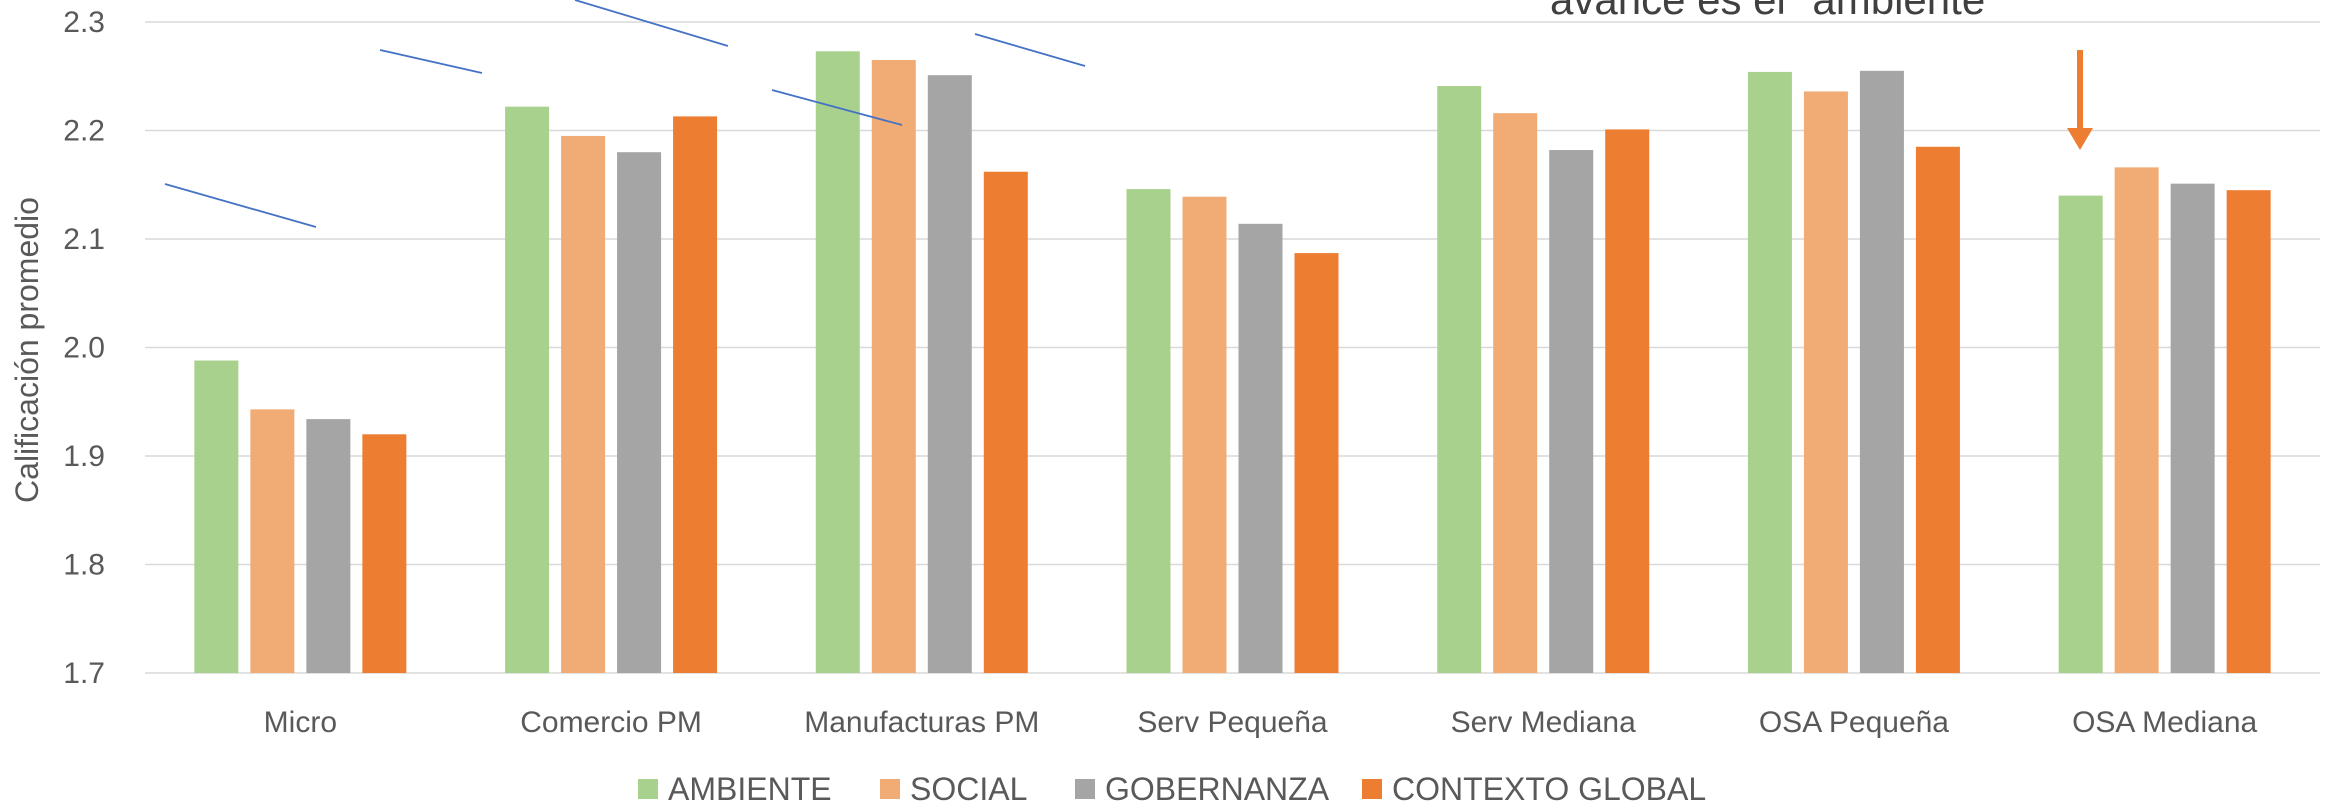 This screenshot has height=808, width=2330. Describe the element at coordinates (84, 239) in the screenshot. I see `y-tick-label: 2.1` at that location.